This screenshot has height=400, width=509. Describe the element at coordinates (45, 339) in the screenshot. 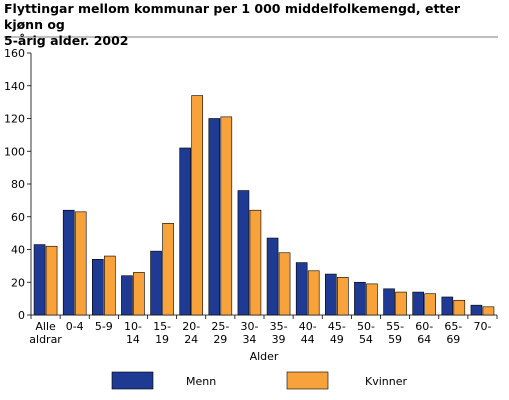

I see `x-tick-label: aldrar` at that location.